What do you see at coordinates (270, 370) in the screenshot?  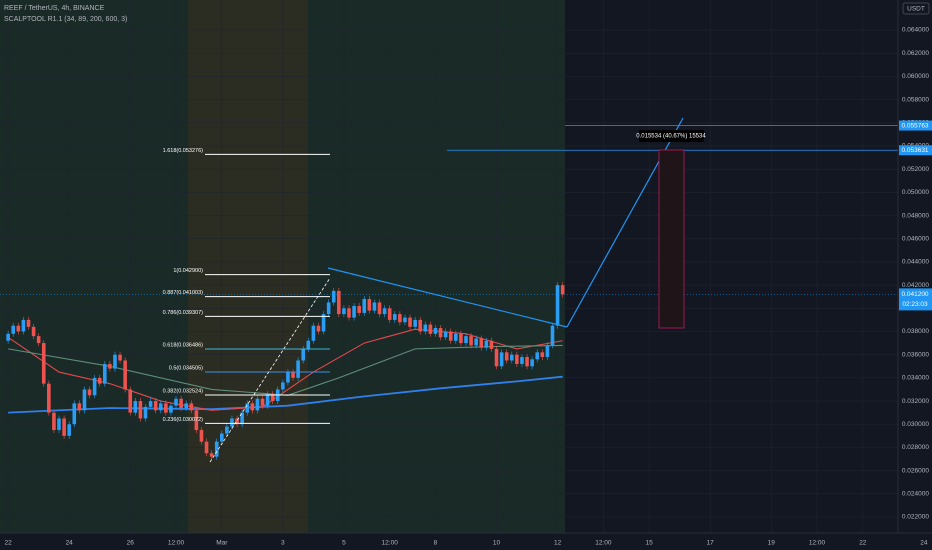 I see `fib-anchor-line` at bounding box center [270, 370].